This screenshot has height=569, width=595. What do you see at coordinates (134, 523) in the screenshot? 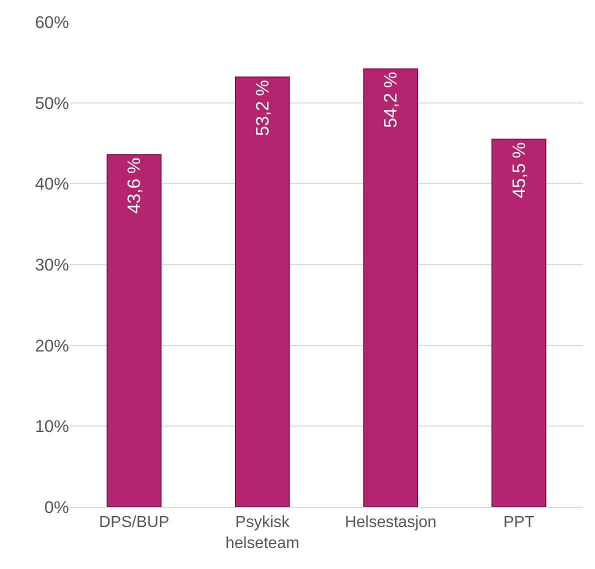
I see `x-tick-label: DPS/BUP` at bounding box center [134, 523].